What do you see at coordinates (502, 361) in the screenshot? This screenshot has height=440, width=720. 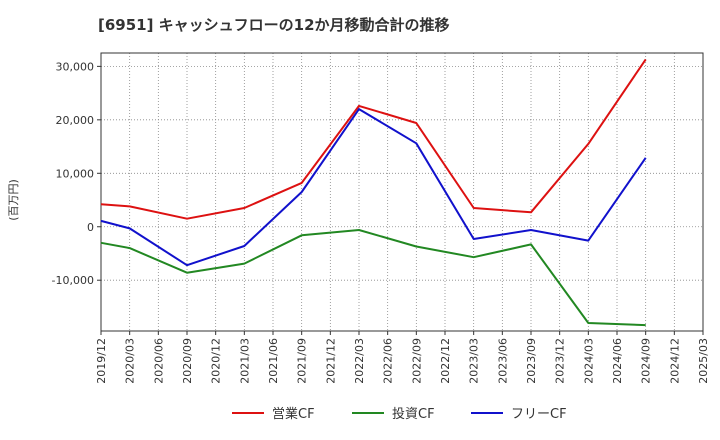 I see `x-tick-label: 2023/06` at bounding box center [502, 361].